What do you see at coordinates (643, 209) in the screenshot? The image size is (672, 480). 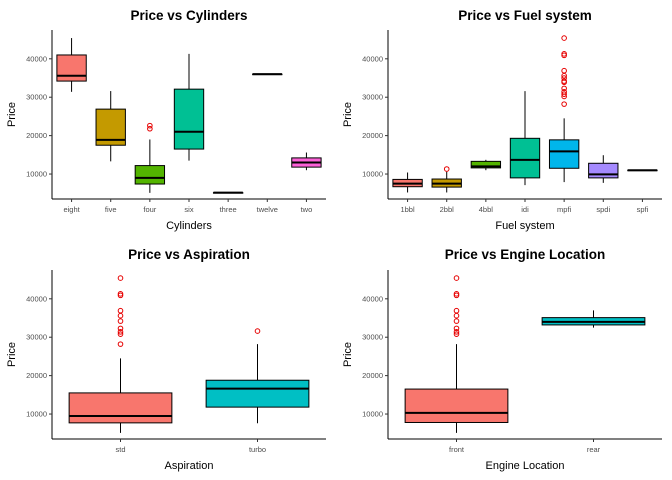 I see `x-tick-label: spfi` at bounding box center [643, 209].